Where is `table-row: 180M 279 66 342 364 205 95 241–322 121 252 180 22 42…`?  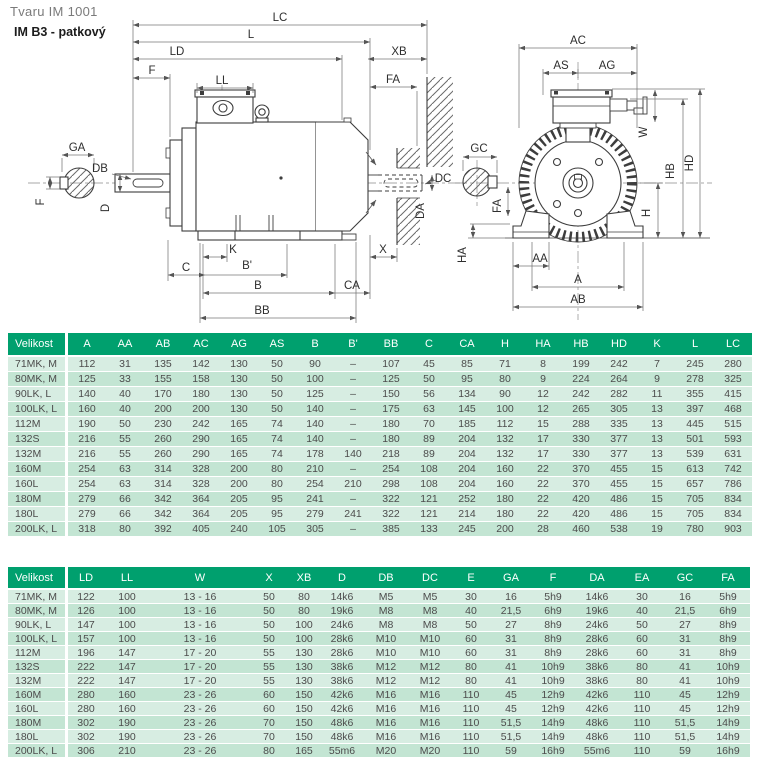 table-row: 180M 279 66 342 364 205 95 241–322 121 252 180 22 42… is located at coordinates (380, 498).